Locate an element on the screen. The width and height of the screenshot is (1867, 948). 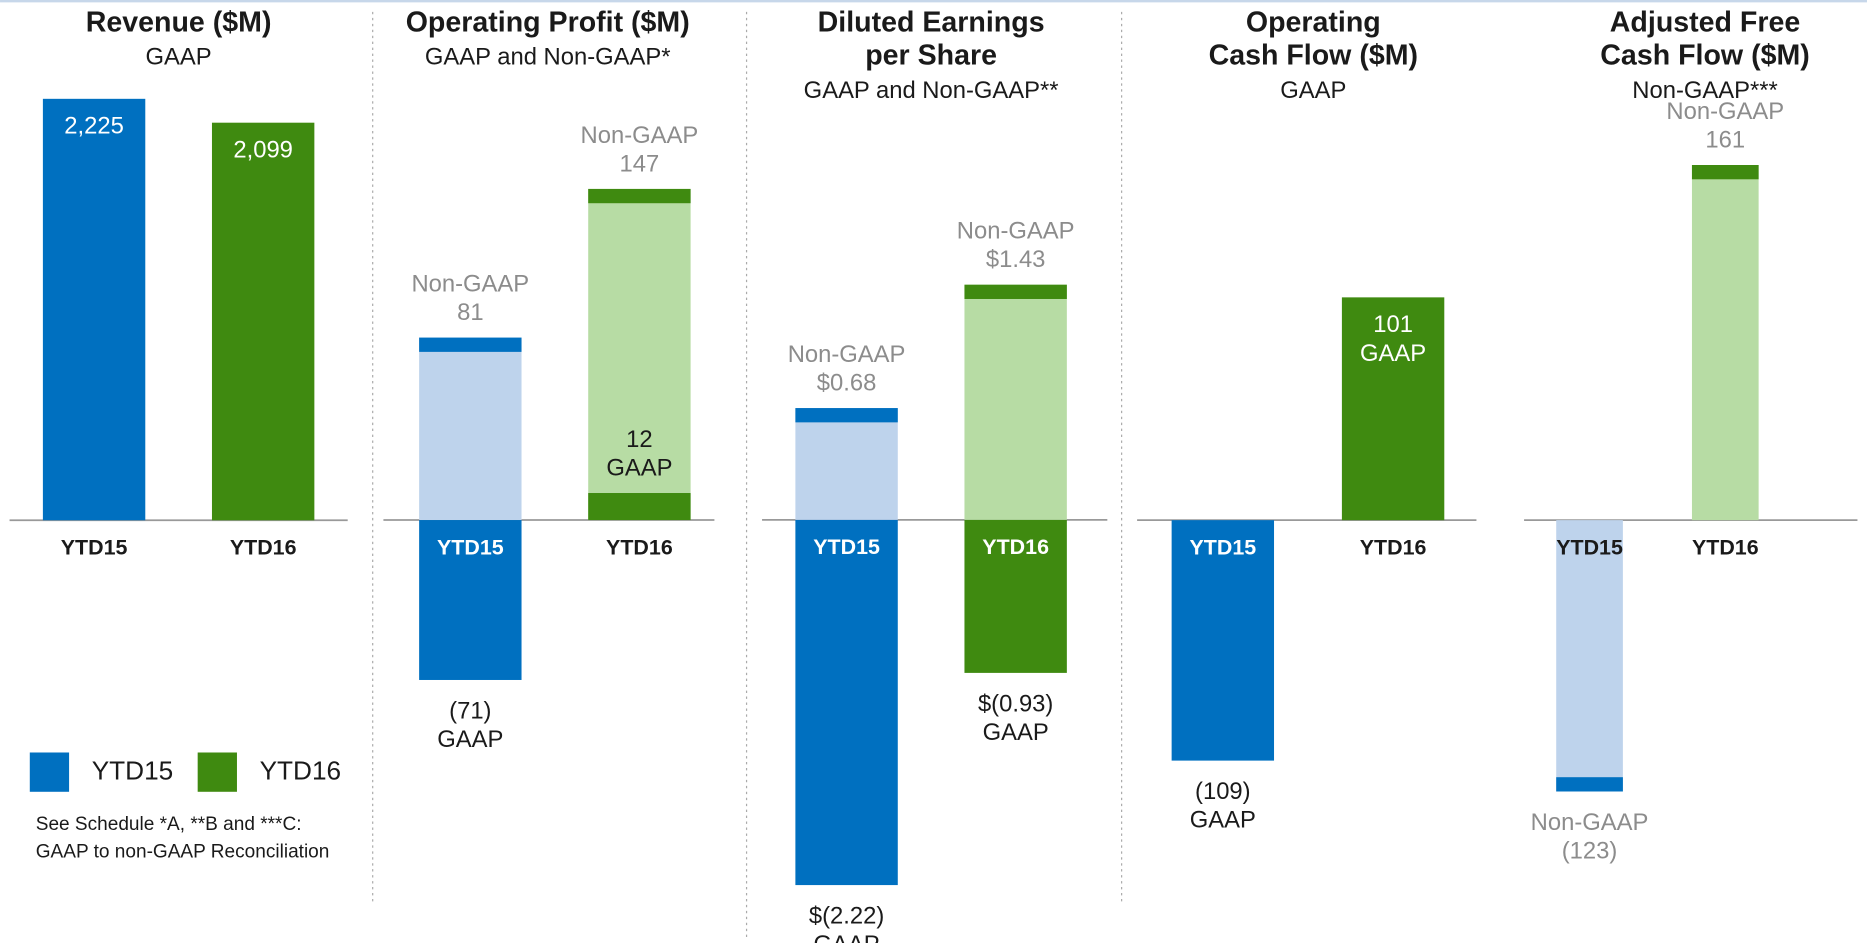
value-label: 101 is located at coordinates (1393, 324).